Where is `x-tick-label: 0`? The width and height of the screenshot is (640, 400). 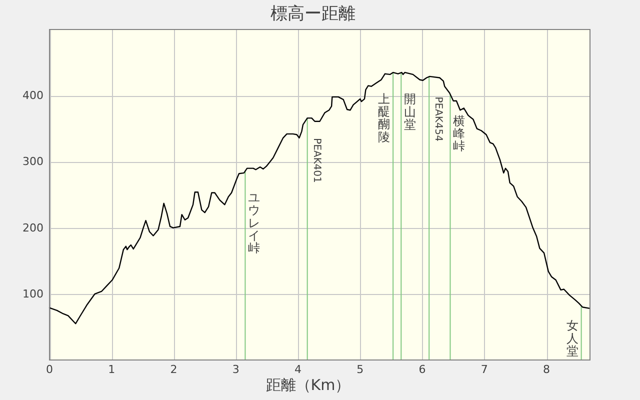
x-tick-label: 0 is located at coordinates (49, 369).